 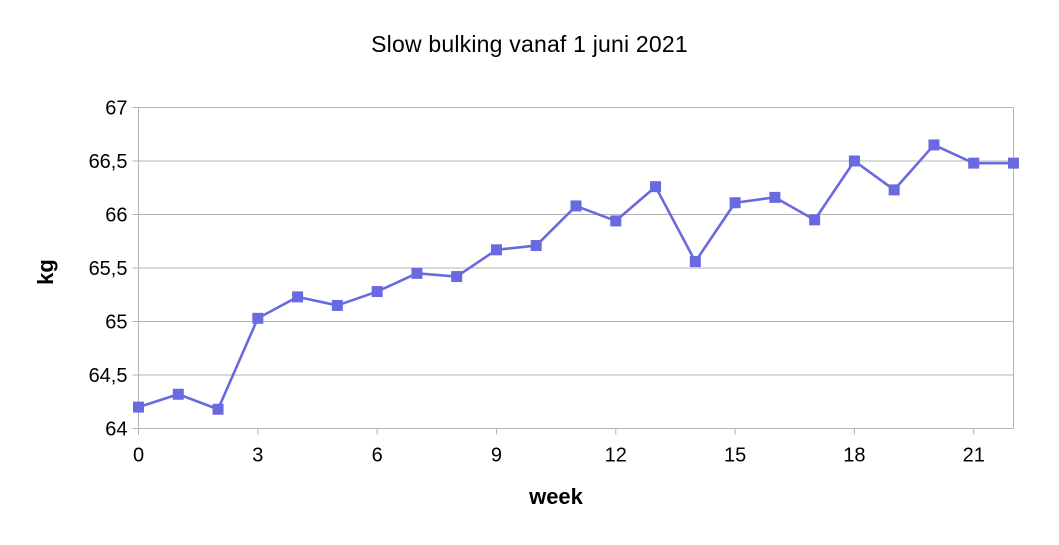 What do you see at coordinates (529, 44) in the screenshot?
I see `chart-title: Slow bulking vanaf 1 juni 2021` at bounding box center [529, 44].